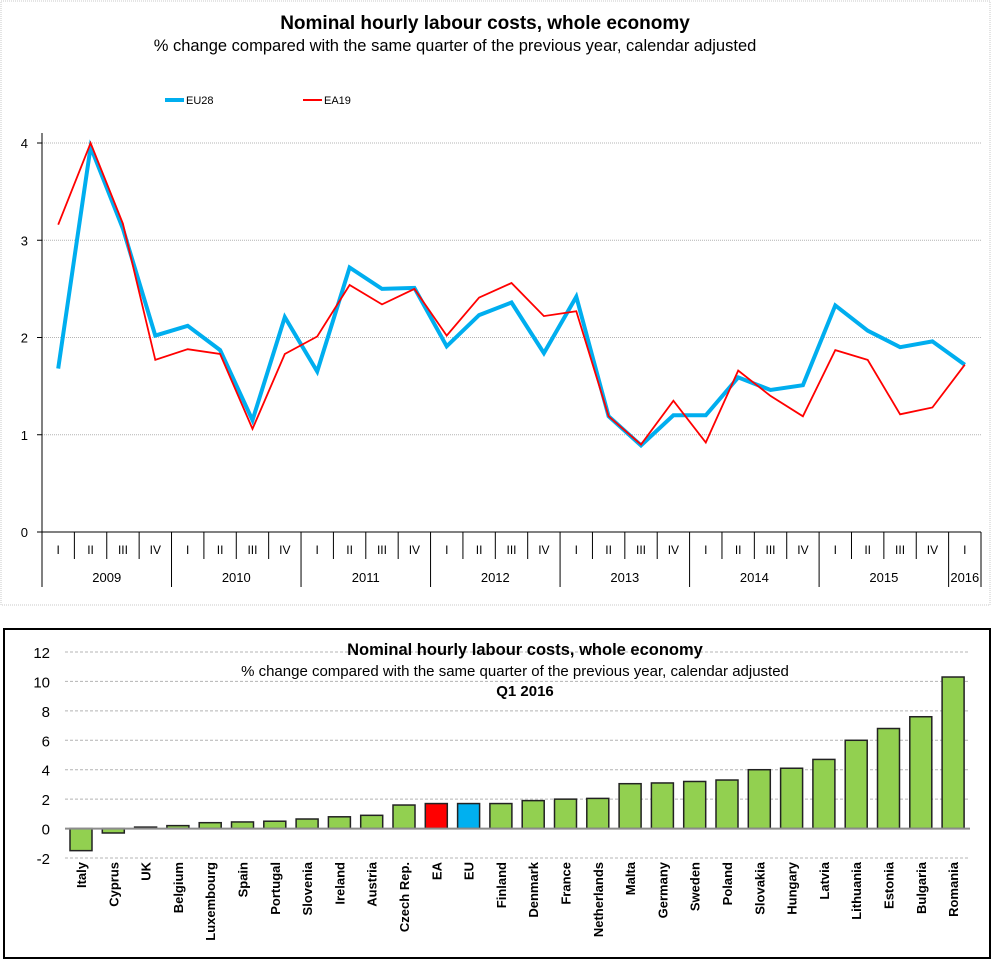  I want to click on bar-finland, so click(501, 816).